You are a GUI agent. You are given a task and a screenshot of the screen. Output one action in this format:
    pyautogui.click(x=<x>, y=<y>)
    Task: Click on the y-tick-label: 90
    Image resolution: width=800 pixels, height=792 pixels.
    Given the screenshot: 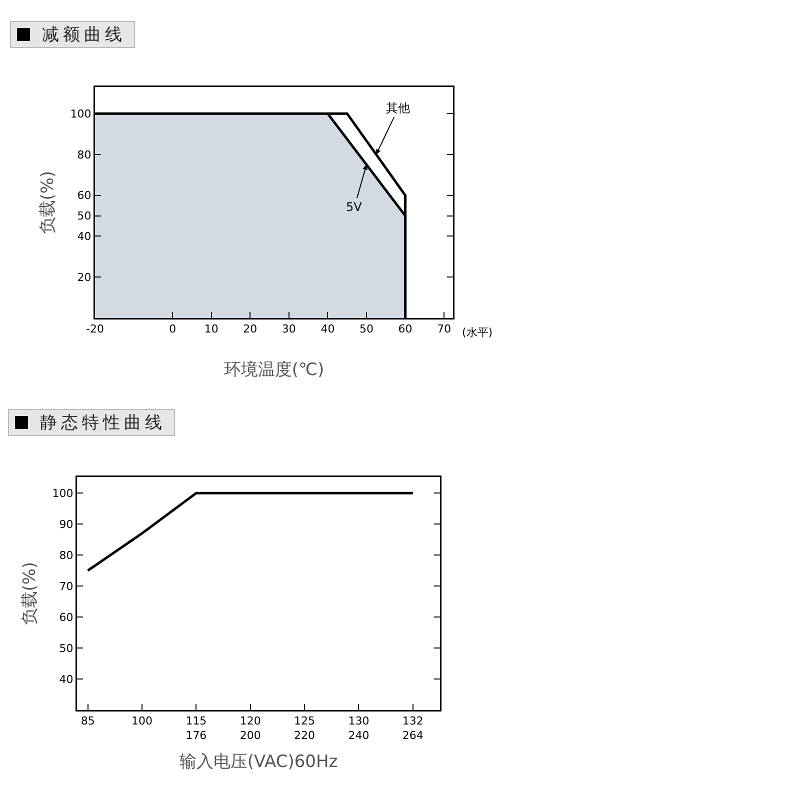 What is the action you would take?
    pyautogui.click(x=66, y=524)
    